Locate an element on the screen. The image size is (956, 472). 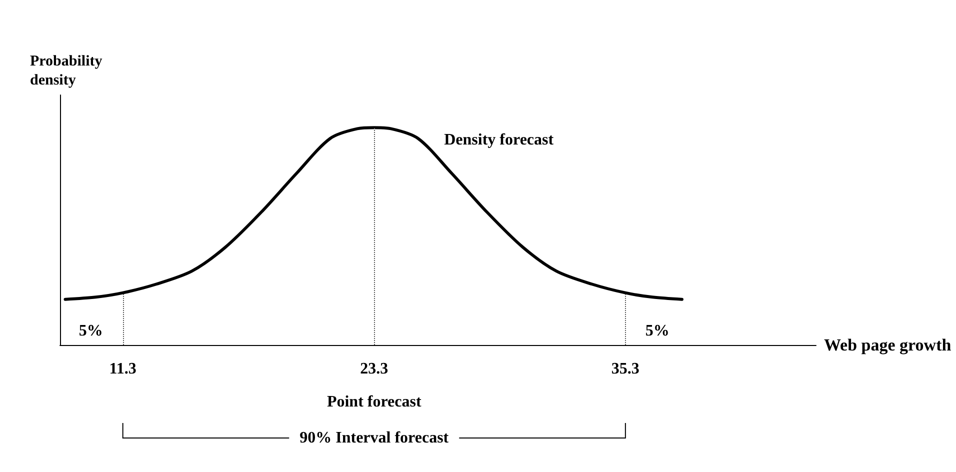
y-axis-title: Probability density is located at coordinates (68, 71).